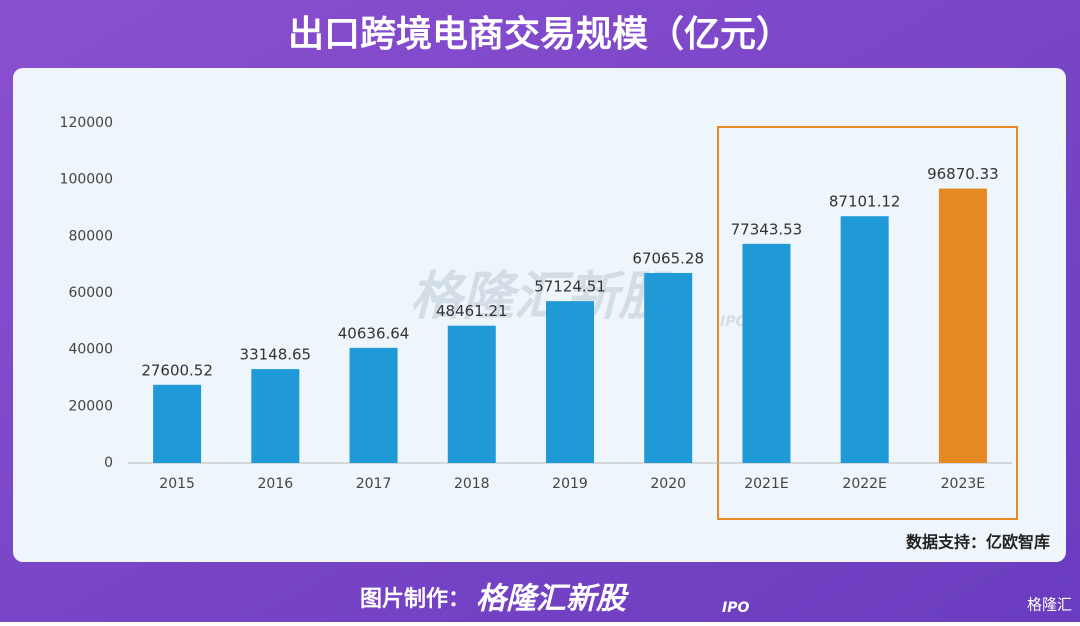  Describe the element at coordinates (552, 599) in the screenshot. I see `footer-brand: 格隆汇新股` at that location.